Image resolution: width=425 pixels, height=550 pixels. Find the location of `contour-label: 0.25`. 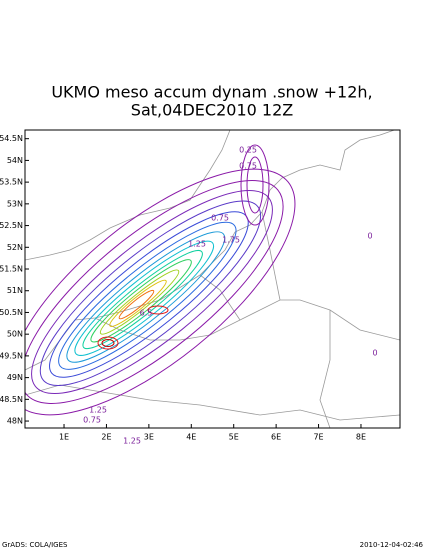

contour-label: 0.25 is located at coordinates (248, 150).